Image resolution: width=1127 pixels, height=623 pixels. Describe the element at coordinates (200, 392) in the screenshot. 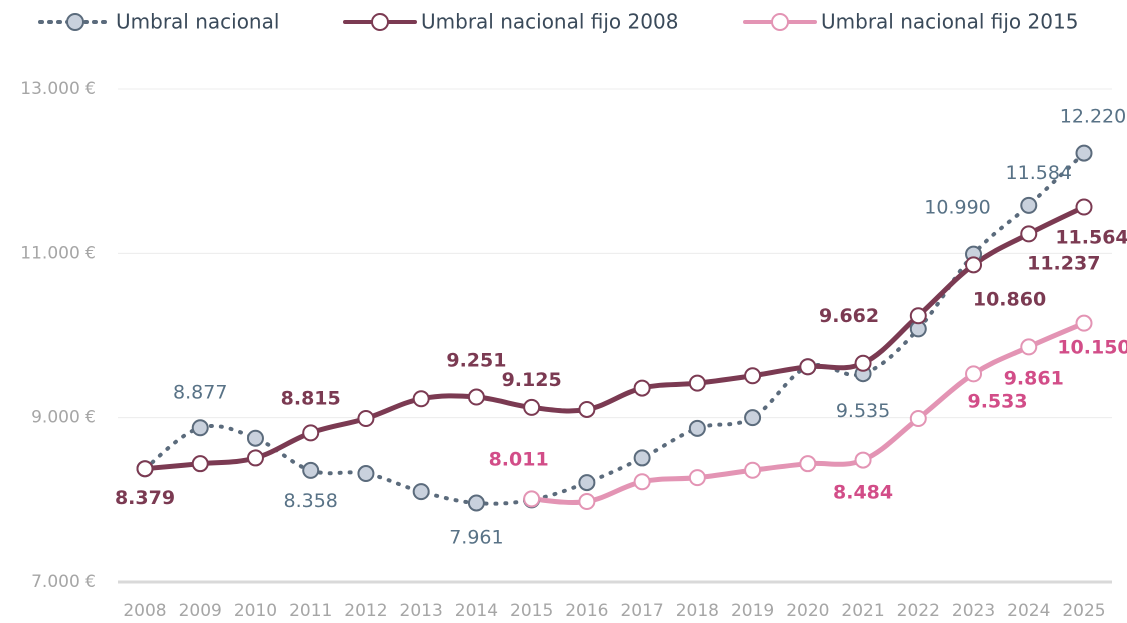

I see `data-label: 8.877` at that location.